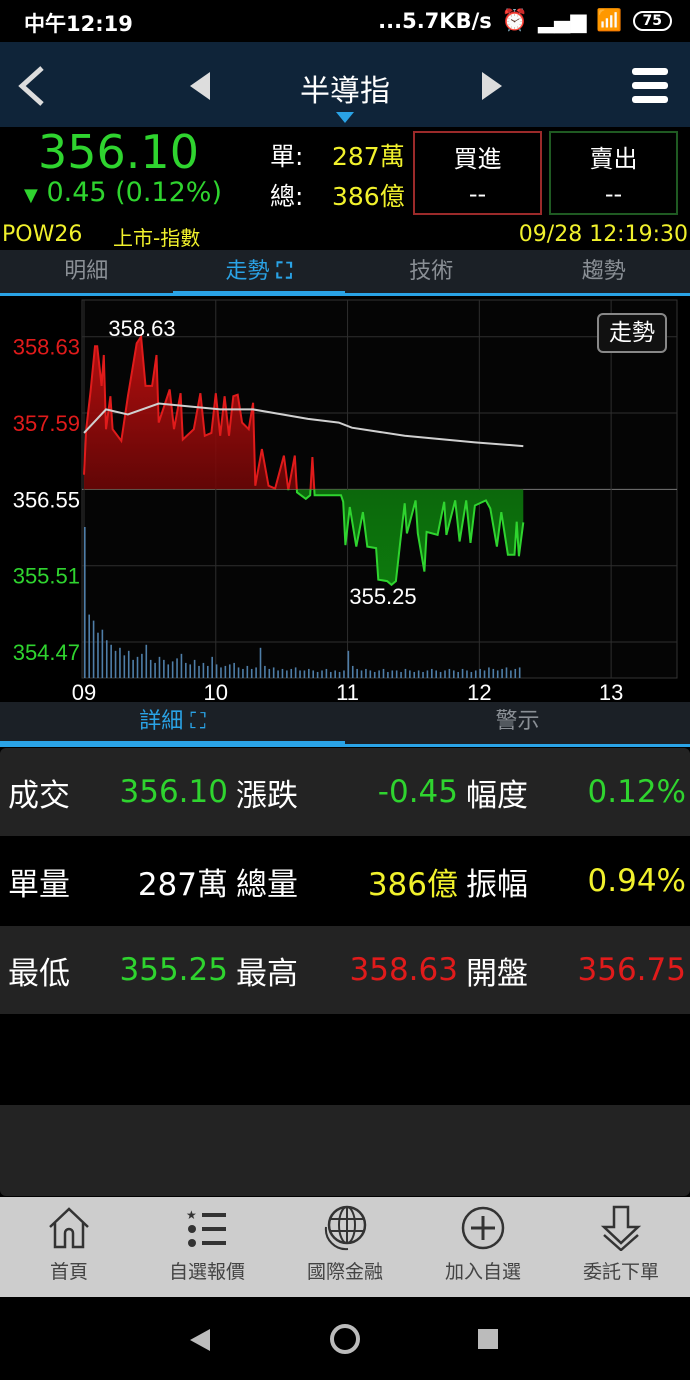  Describe the element at coordinates (345, 1339) in the screenshot. I see `home-circle-icon` at that location.